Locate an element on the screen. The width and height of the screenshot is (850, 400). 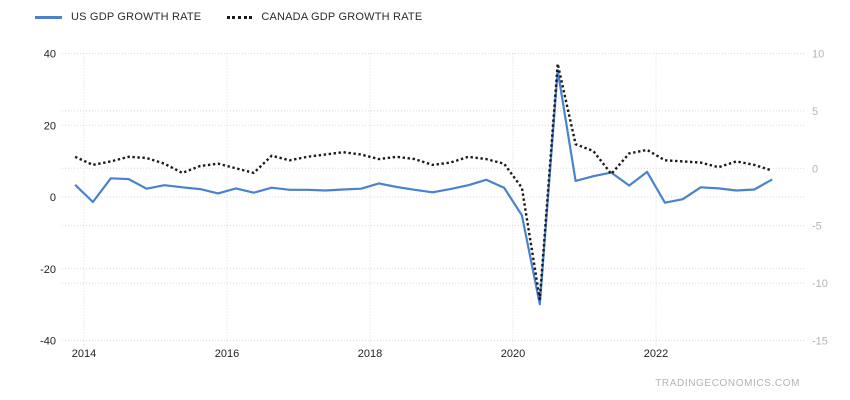
right-axis-tick: -5 is located at coordinates (817, 227).